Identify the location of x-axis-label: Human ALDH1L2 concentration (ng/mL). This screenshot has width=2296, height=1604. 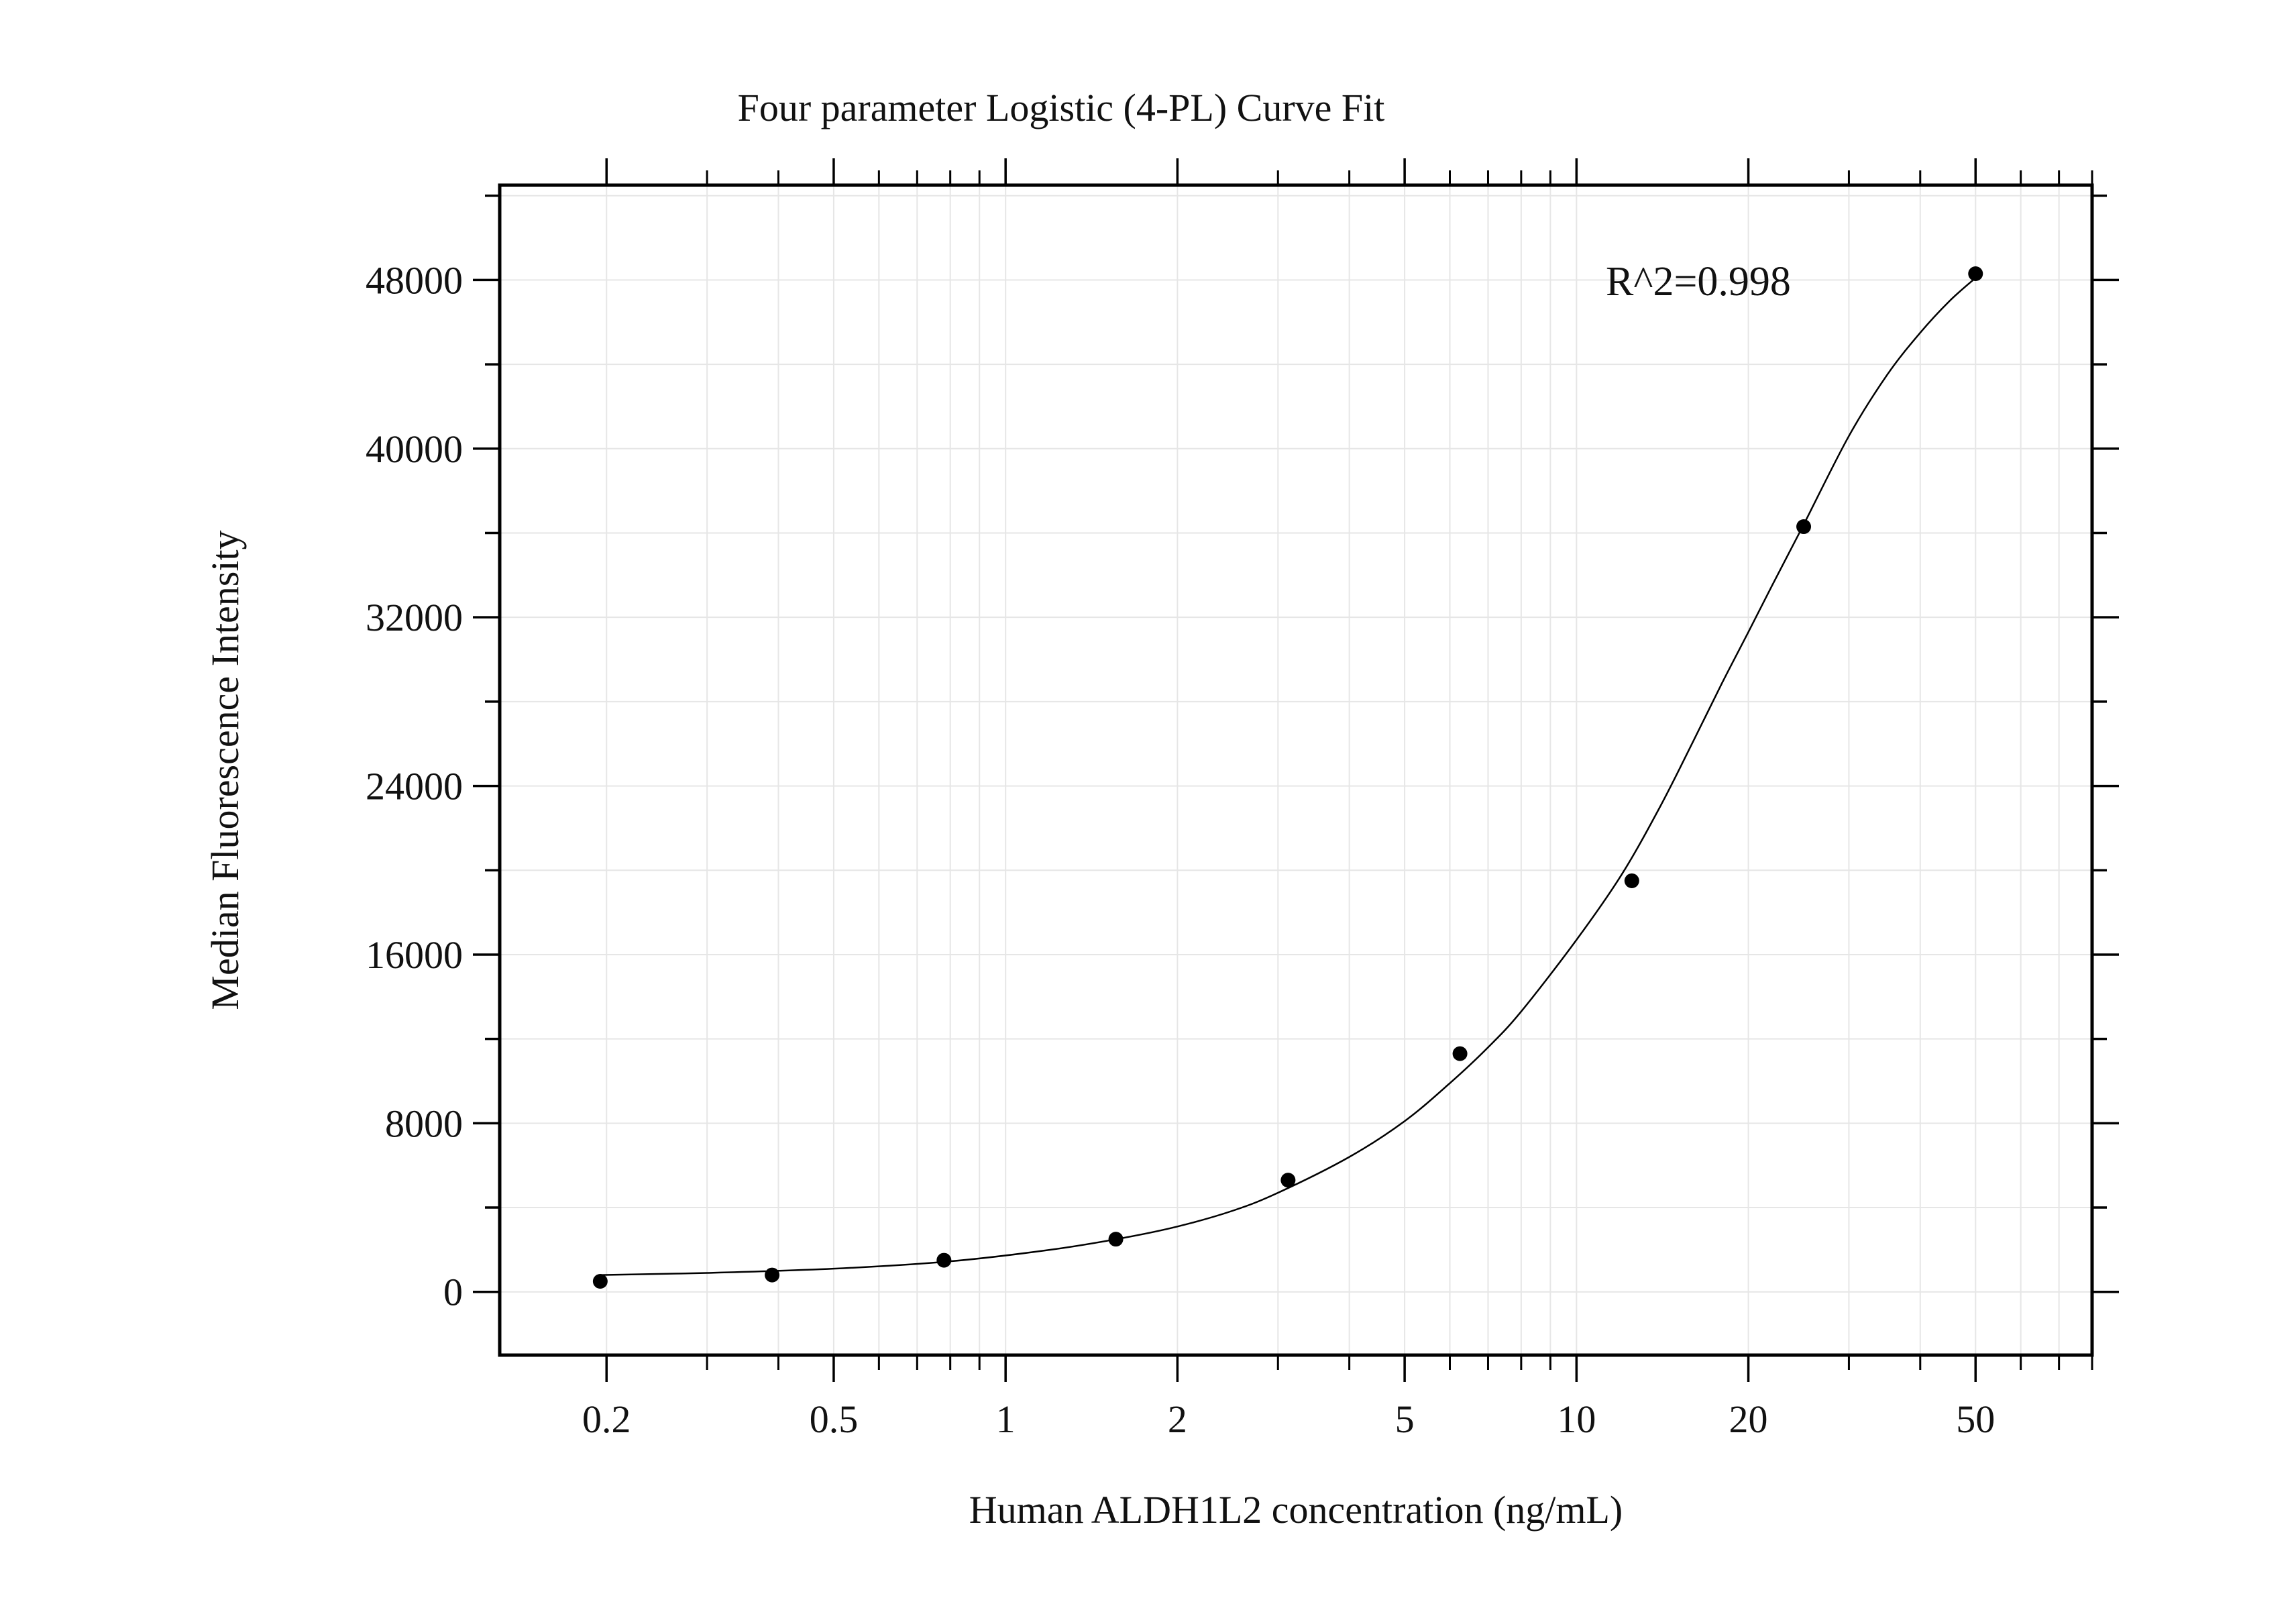
(1296, 1510).